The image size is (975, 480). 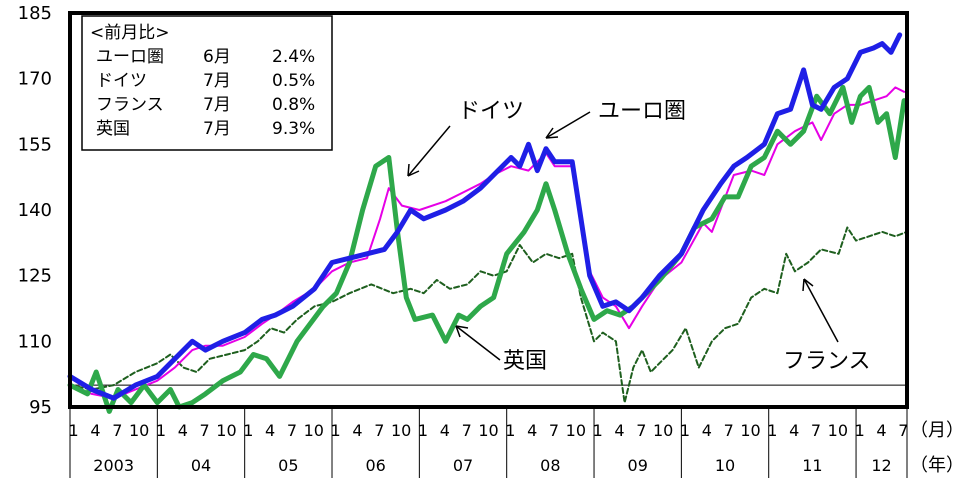 I want to click on y-tick-label: 185, so click(x=35, y=13).